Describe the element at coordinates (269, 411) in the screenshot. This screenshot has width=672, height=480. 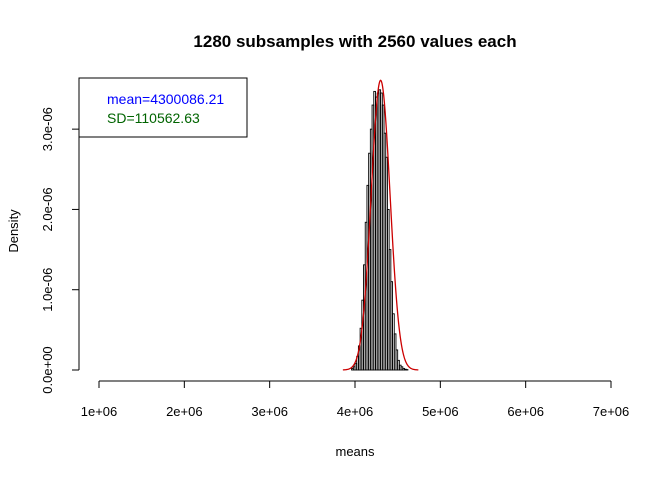
I see `x-tick-label: 3e+06` at that location.